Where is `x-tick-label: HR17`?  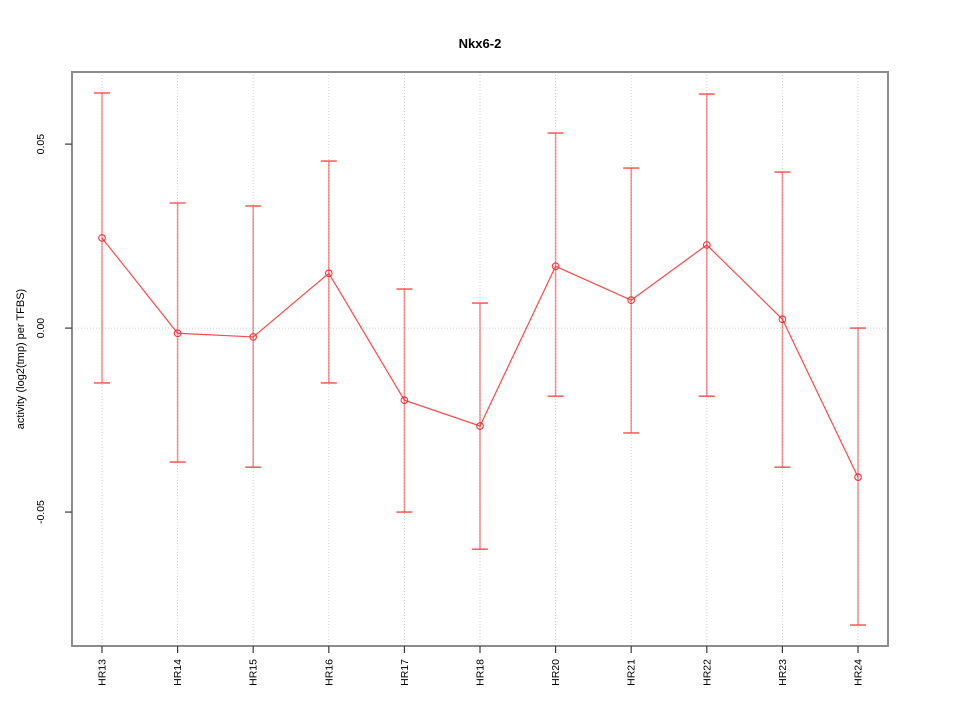 x-tick-label: HR17 is located at coordinates (405, 672).